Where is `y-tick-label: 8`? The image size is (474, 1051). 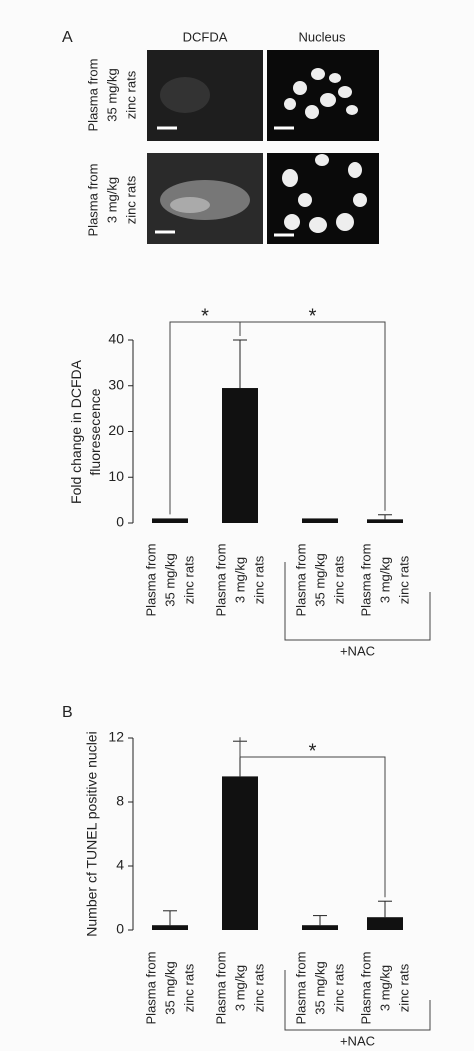 y-tick-label: 8 is located at coordinates (120, 801).